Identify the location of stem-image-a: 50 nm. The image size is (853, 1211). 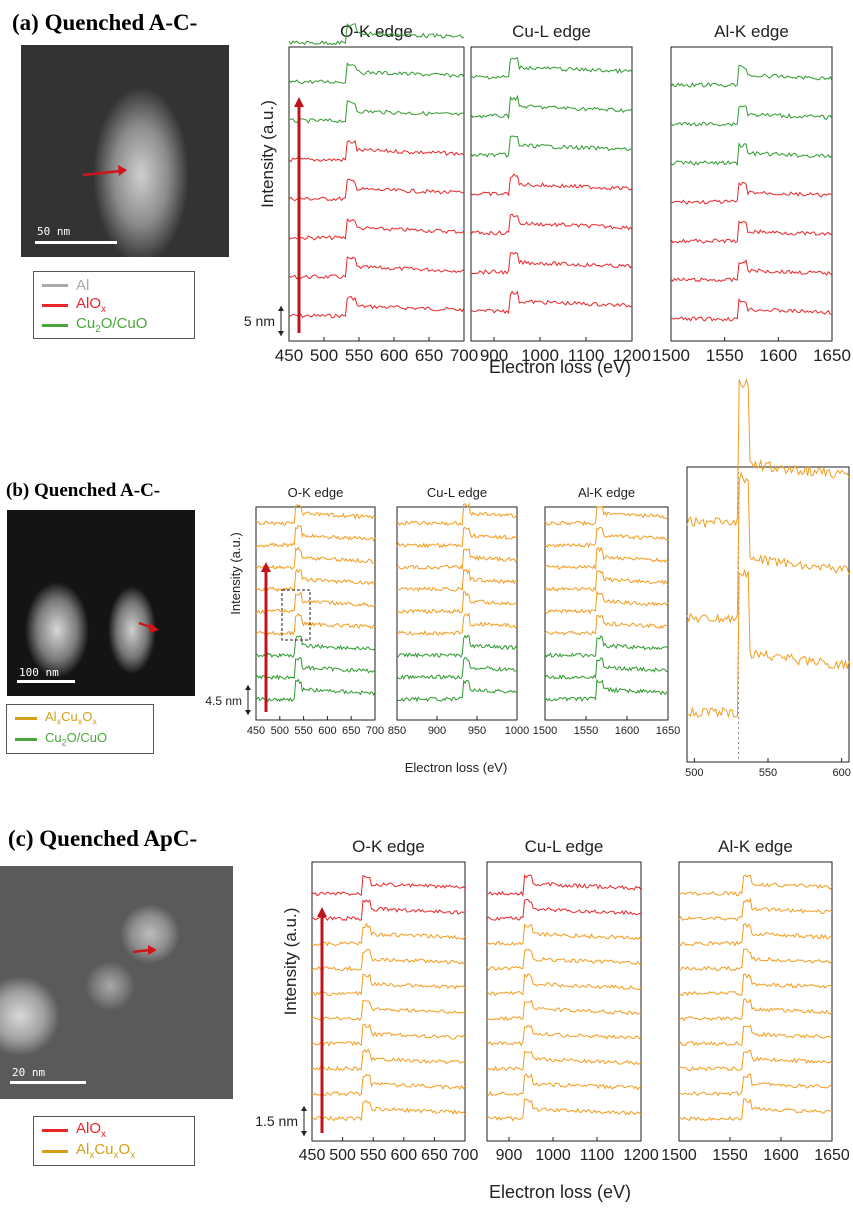
(125, 151).